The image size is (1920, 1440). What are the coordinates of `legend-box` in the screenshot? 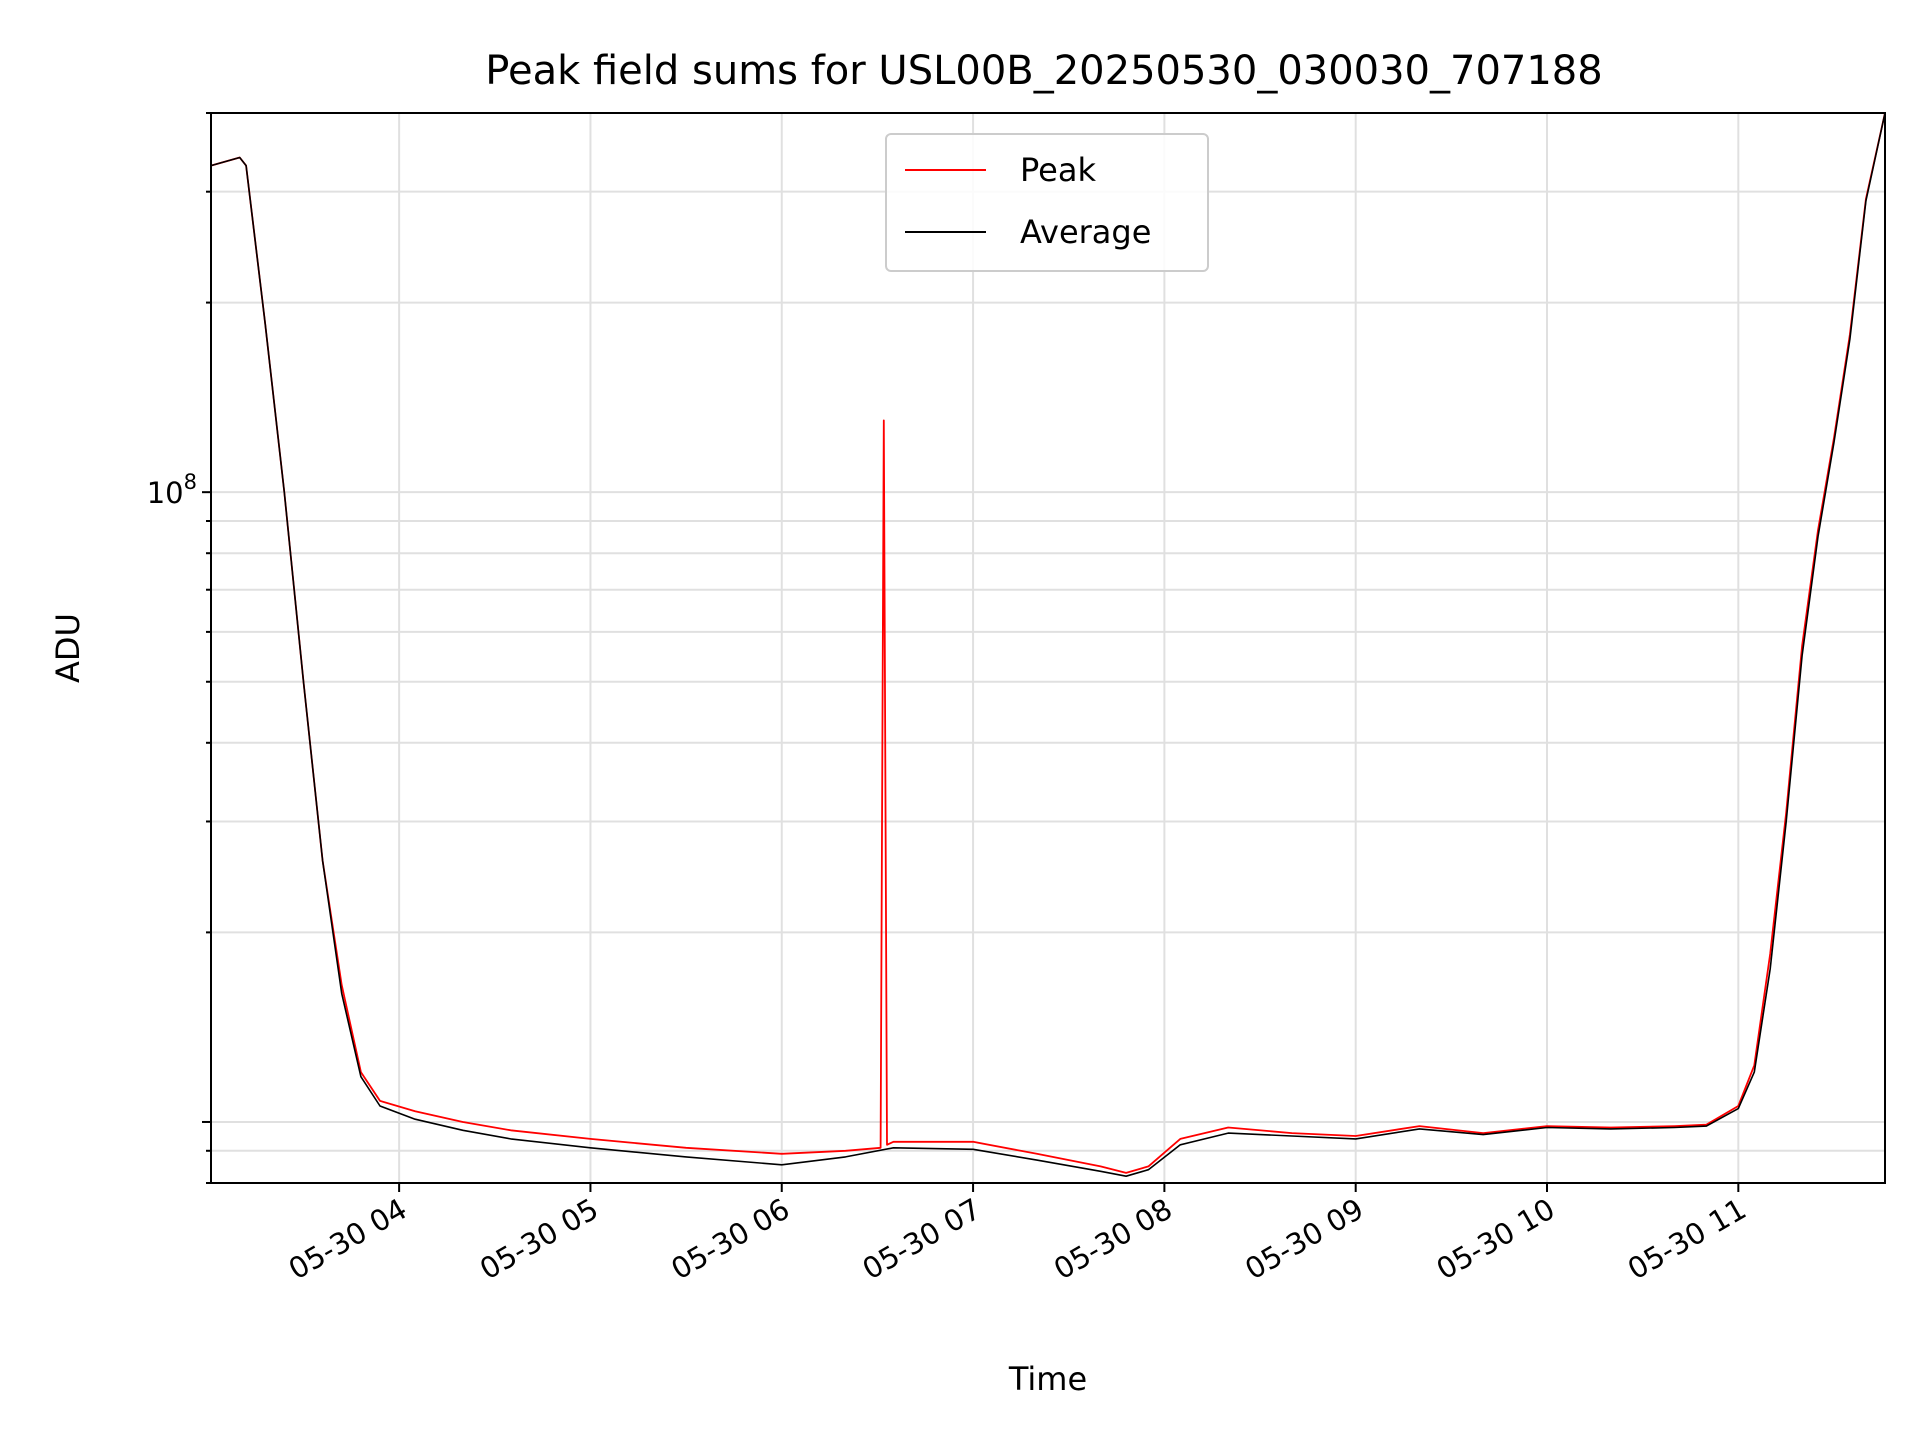 It's located at (1047, 202).